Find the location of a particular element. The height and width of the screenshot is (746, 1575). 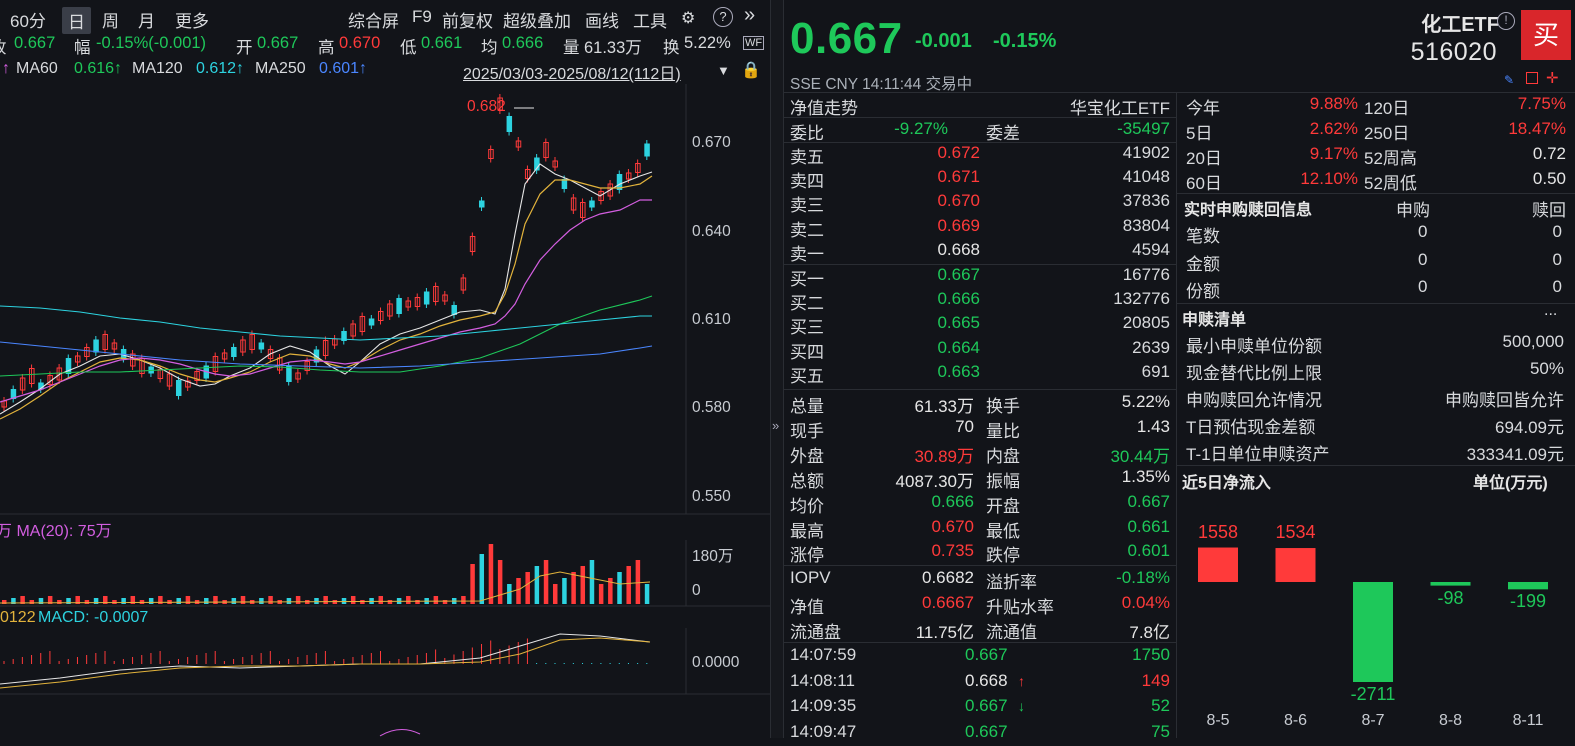

ask-row: 卖一 0.668 4594 is located at coordinates (980, 252).